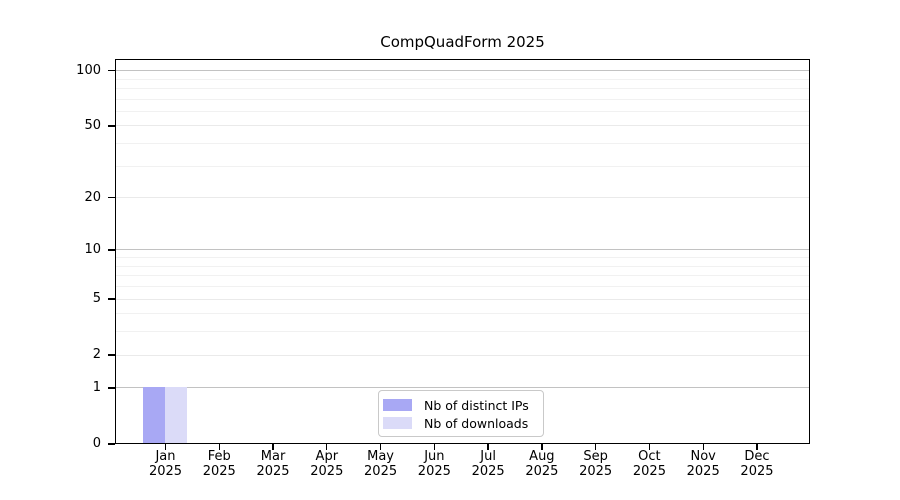  What do you see at coordinates (153, 415) in the screenshot?
I see `bar-distinct-ips-jan` at bounding box center [153, 415].